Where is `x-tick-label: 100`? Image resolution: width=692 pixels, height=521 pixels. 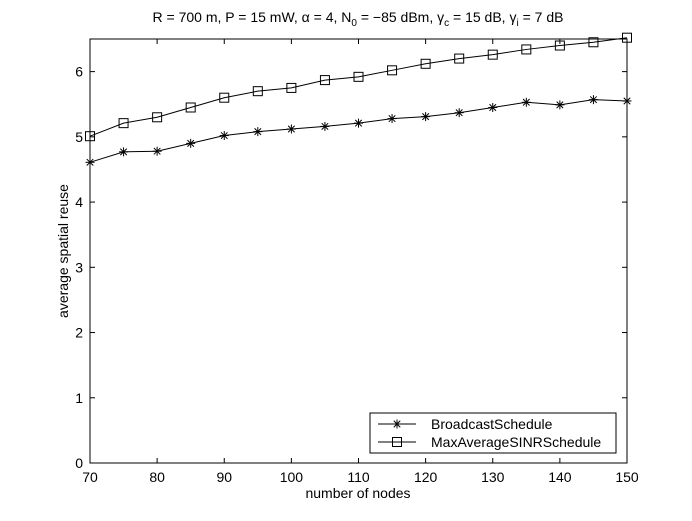
x-tick-label: 100 is located at coordinates (292, 477).